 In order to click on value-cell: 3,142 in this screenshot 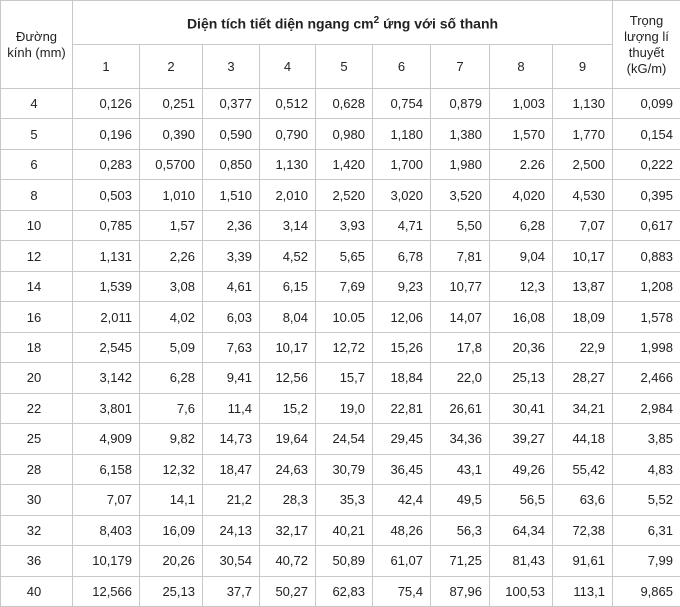, I will do `click(106, 378)`.